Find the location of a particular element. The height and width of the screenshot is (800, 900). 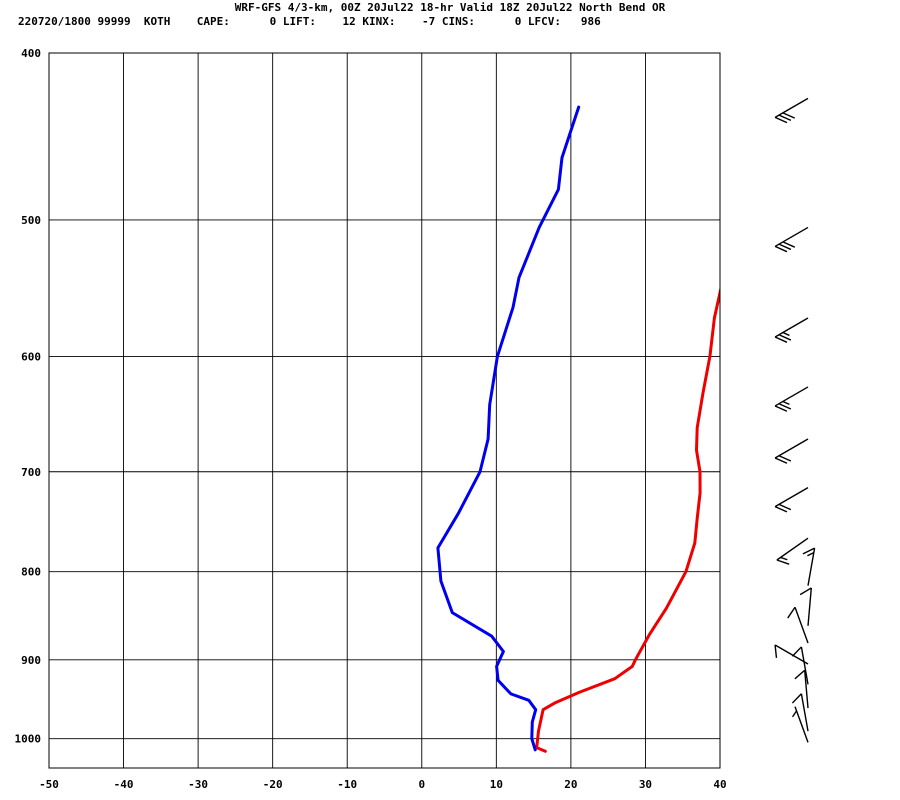

pressure-tick-label: 1000 is located at coordinates (28, 739).